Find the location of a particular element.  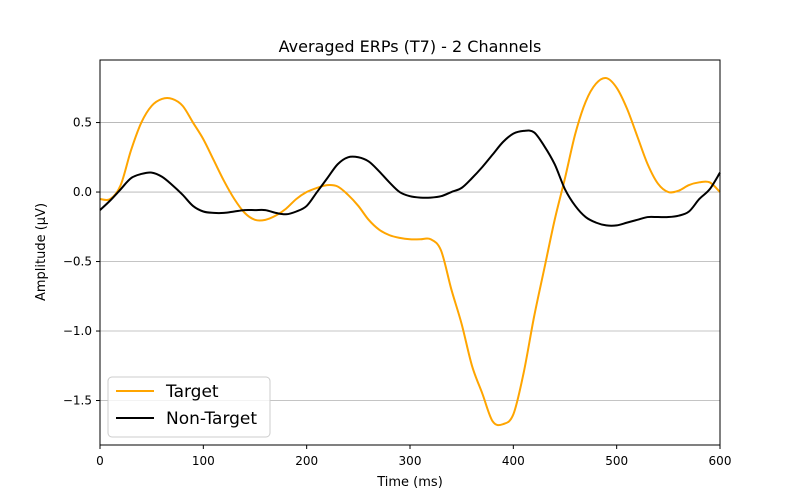

x-tick-label: 300 is located at coordinates (410, 461).